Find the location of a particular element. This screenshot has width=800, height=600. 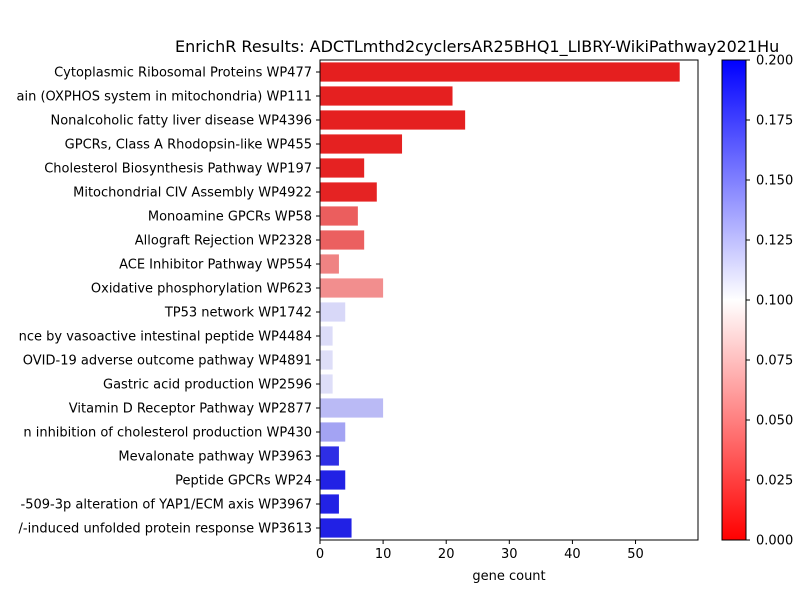

category-label: OVID-19 adverse outcome pathway WP4891 is located at coordinates (167, 361).